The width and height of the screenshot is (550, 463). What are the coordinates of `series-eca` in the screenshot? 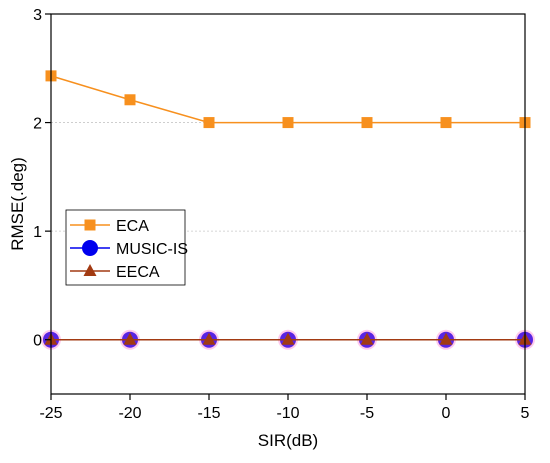 It's located at (288, 99).